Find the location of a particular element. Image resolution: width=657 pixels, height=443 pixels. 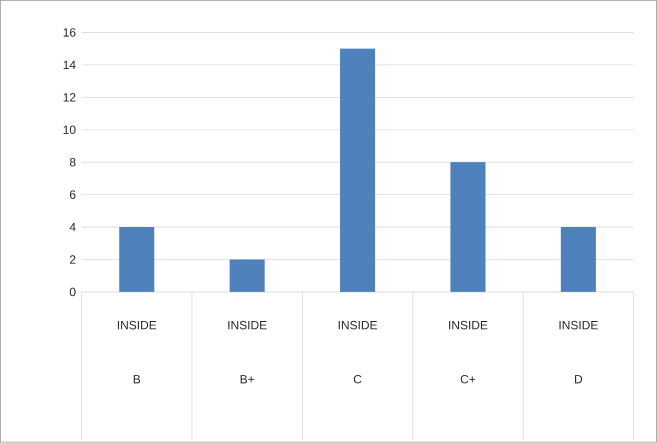

y-tick-label: 14 is located at coordinates (70, 65).